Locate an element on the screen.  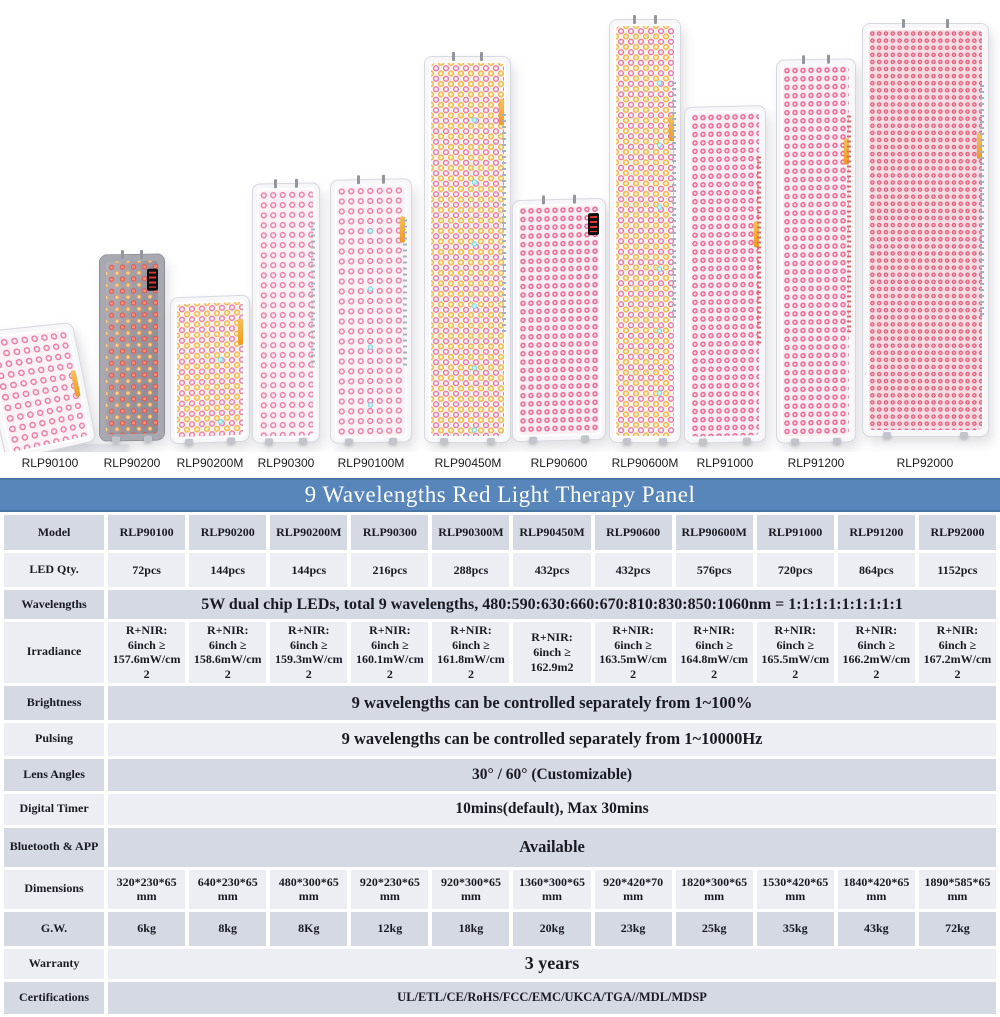
spec-cell: 920*230*65 mm is located at coordinates (390, 889).